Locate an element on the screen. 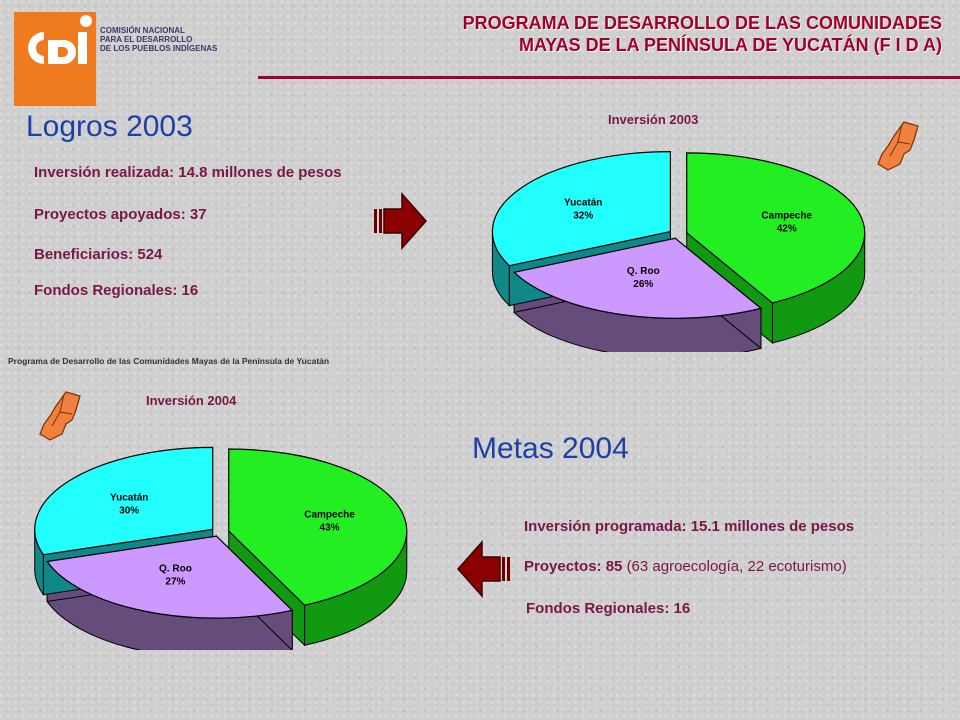 This screenshot has width=960, height=720. pie2003-label-value: 32% is located at coordinates (583, 215).